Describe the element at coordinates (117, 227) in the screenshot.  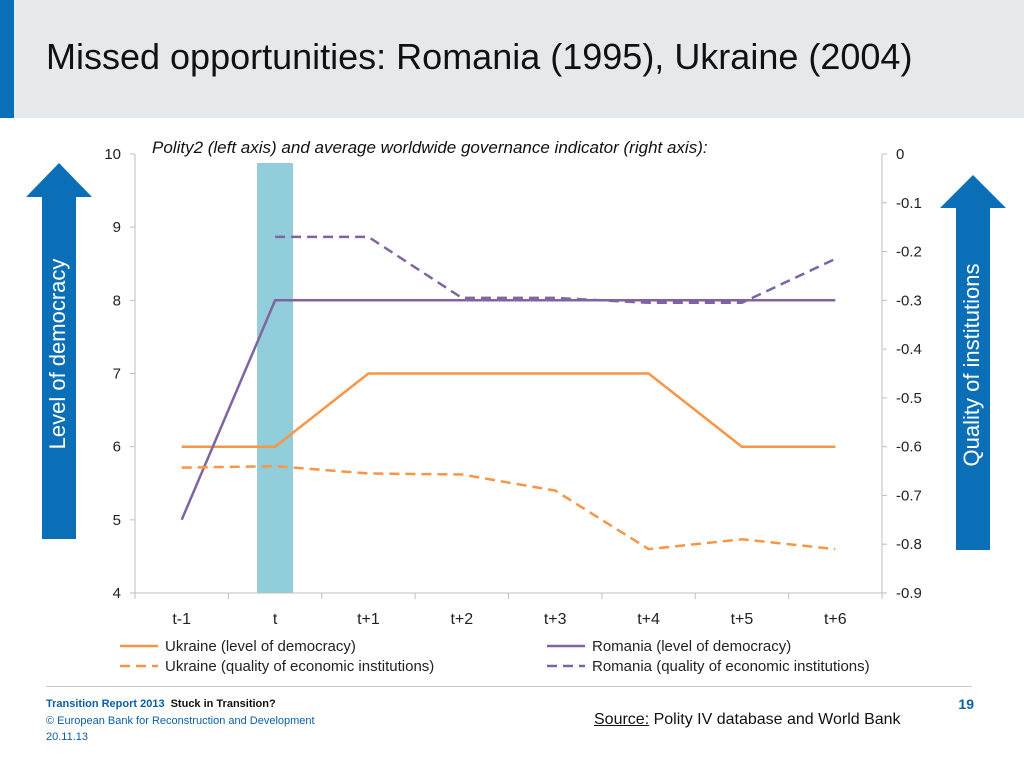
I see `left-tick-label: 9` at that location.